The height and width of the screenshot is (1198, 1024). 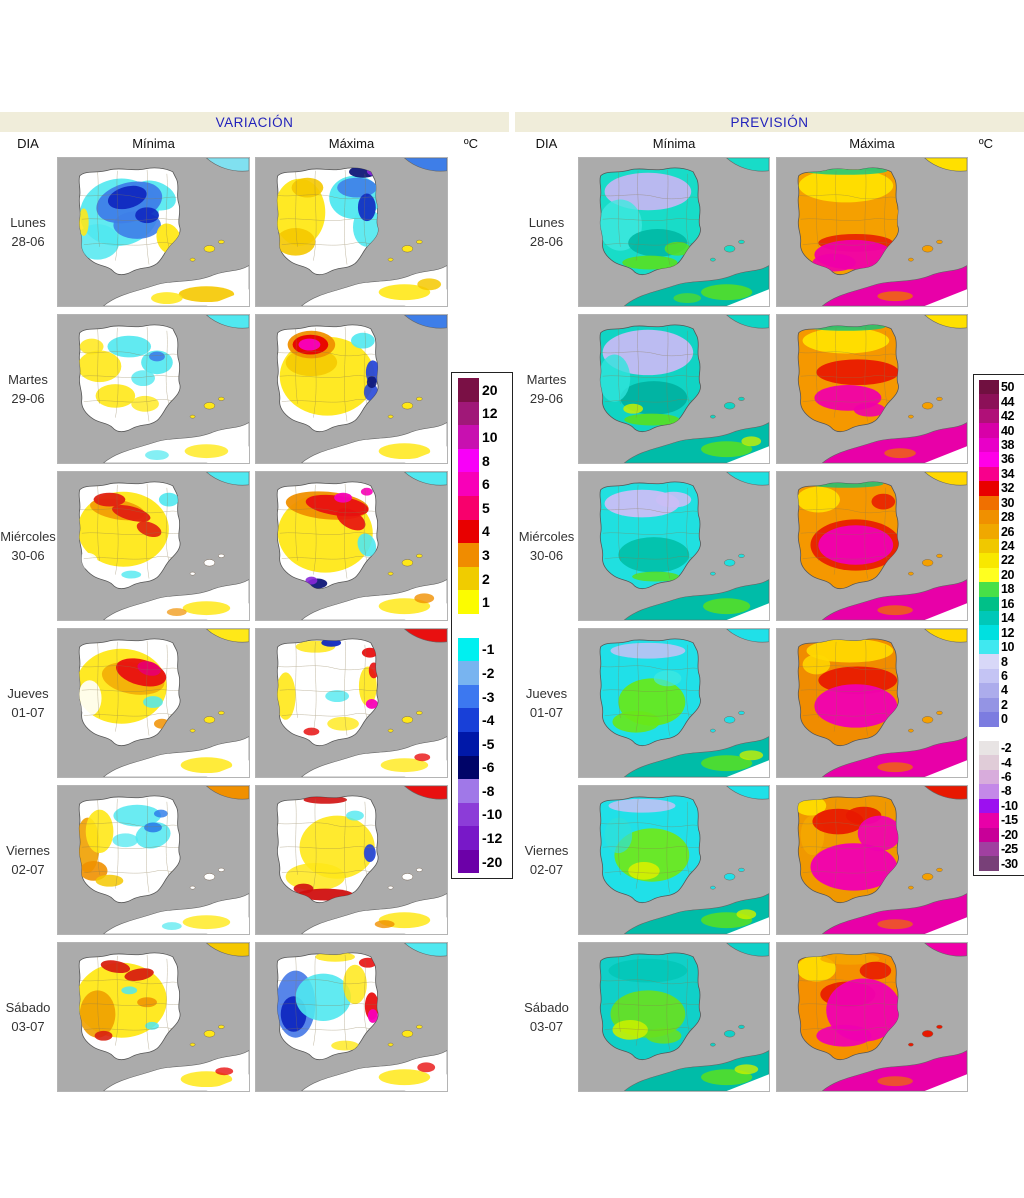 I want to click on day-label: Miércoles 30-06, so click(x=546, y=546).